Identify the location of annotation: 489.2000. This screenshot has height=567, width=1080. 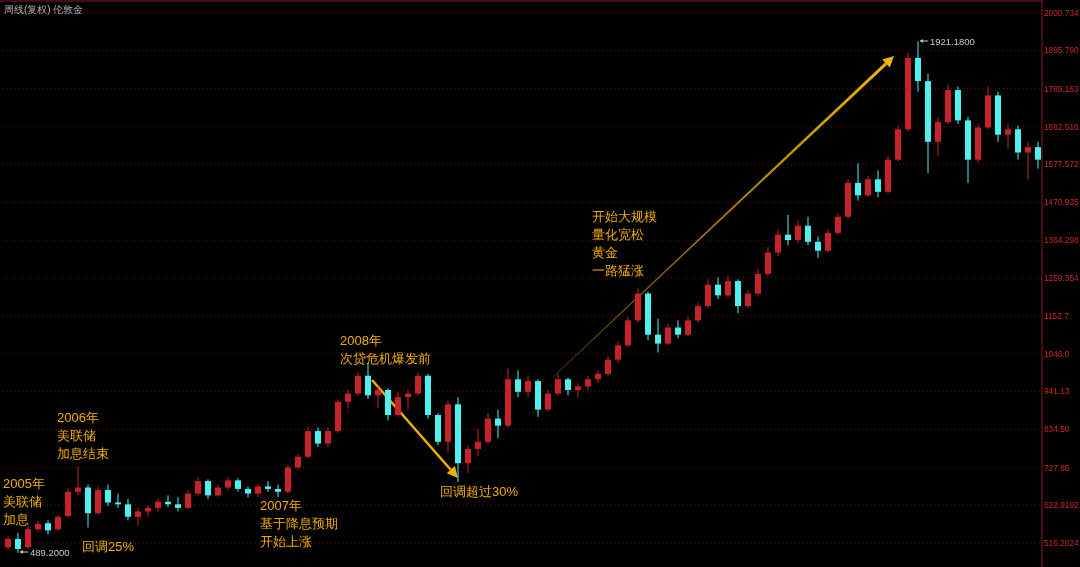
(50, 552).